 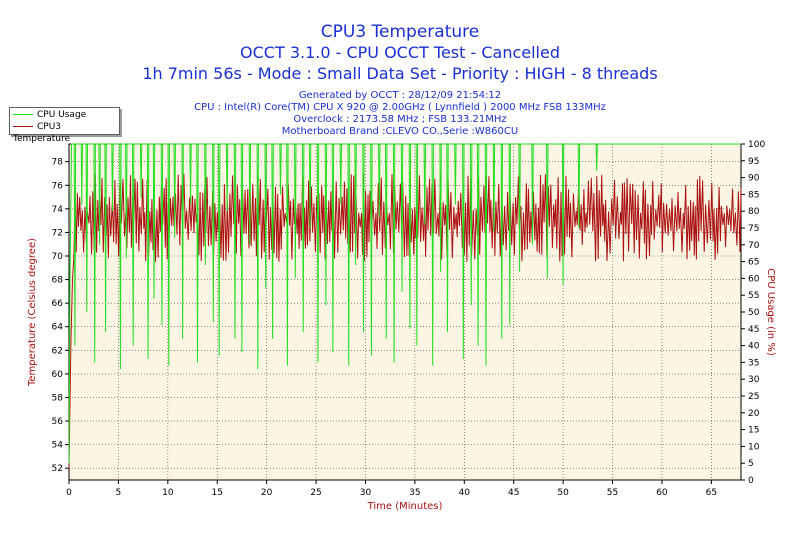 I want to click on y2-axis-label: CPU Usage (in %), so click(x=770, y=312).